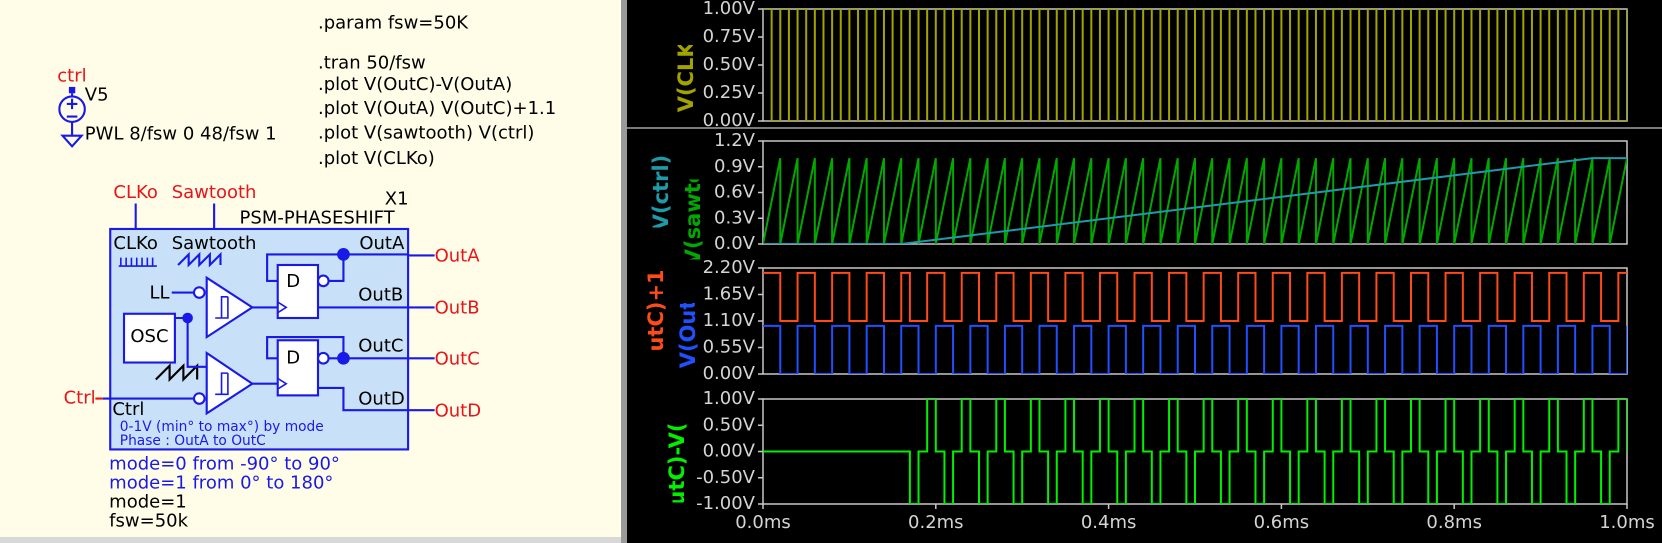  Describe the element at coordinates (135, 192) in the screenshot. I see `net-label: CLKo` at that location.